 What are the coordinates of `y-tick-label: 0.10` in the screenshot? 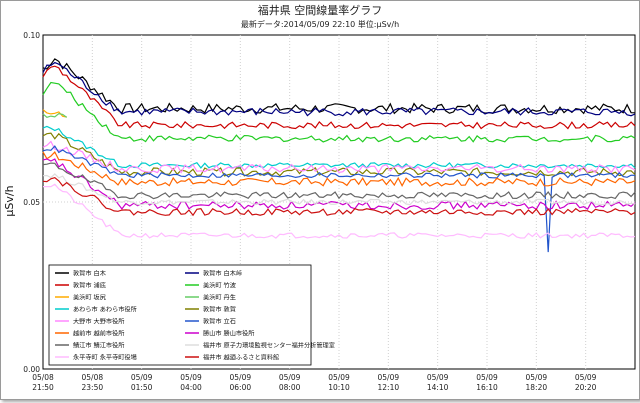 It's located at (31, 35).